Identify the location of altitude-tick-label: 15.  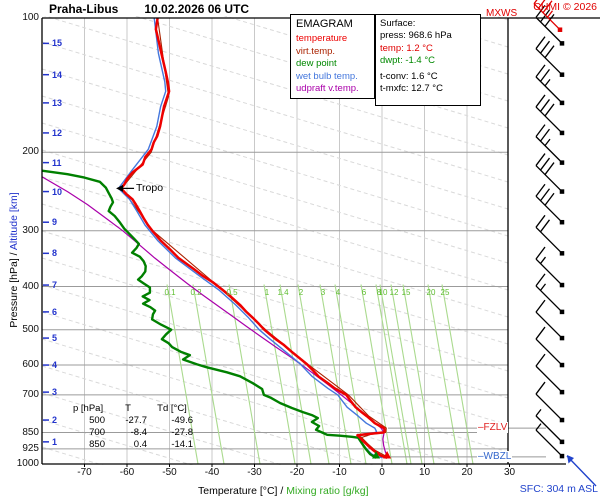
(57, 43).